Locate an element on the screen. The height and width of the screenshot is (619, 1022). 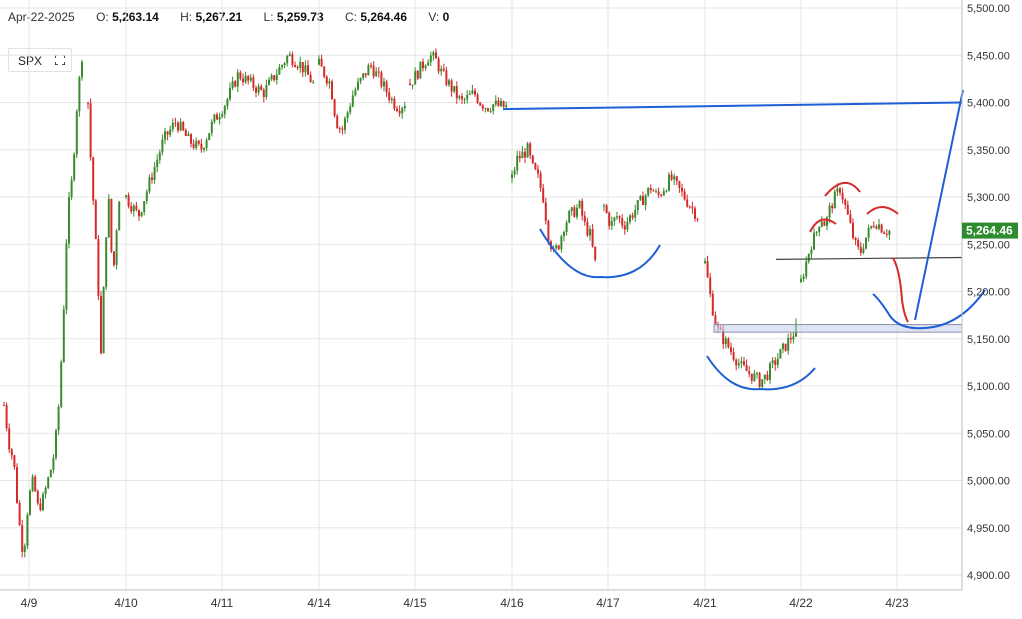
projection-line is located at coordinates (939, 205).